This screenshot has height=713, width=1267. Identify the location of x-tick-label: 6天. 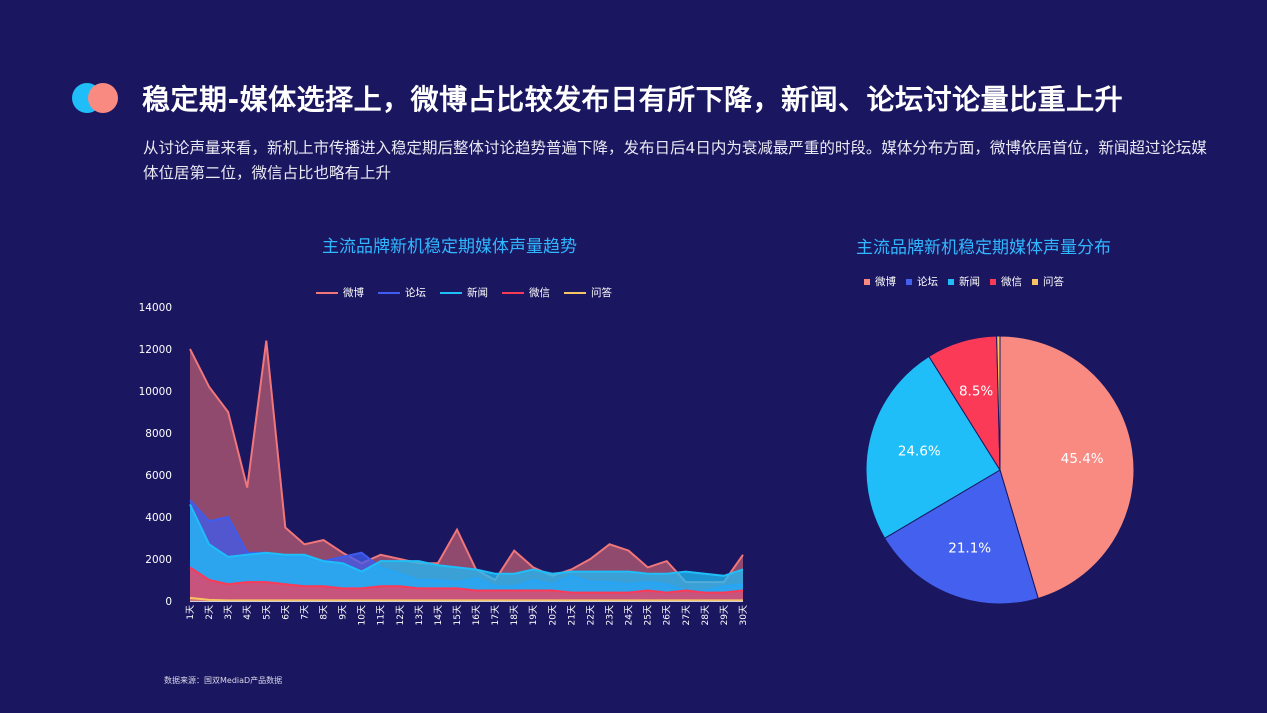
(286, 612).